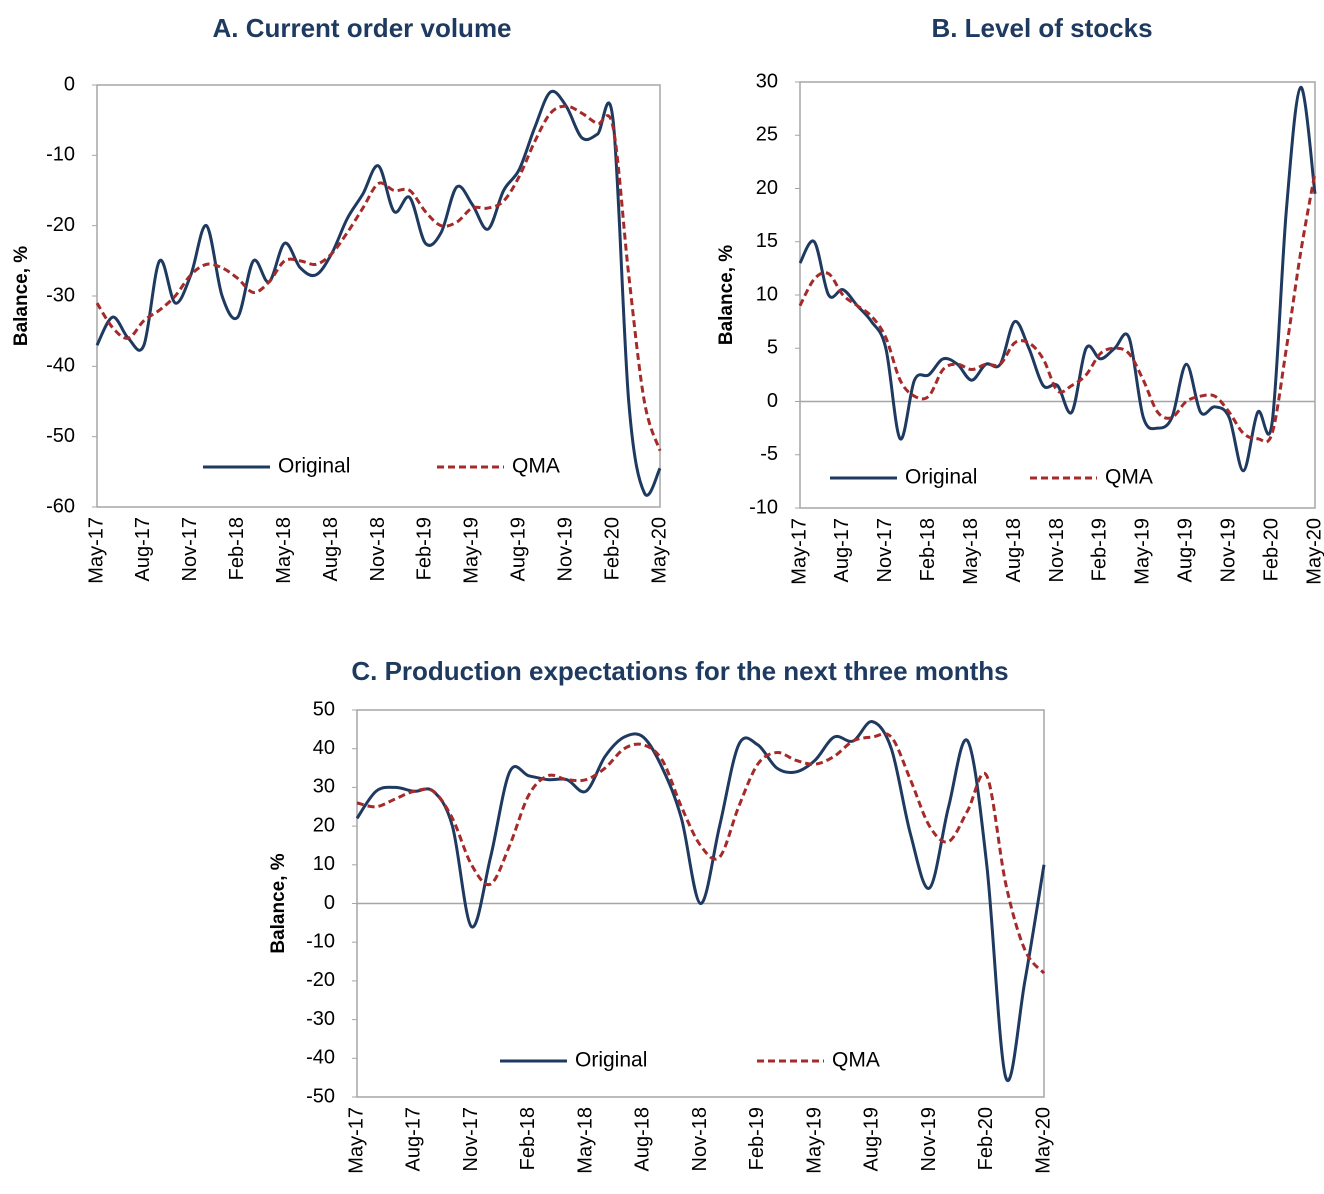 This screenshot has height=1194, width=1324. What do you see at coordinates (361, 28) in the screenshot?
I see `chart-title: A. Current order volume` at bounding box center [361, 28].